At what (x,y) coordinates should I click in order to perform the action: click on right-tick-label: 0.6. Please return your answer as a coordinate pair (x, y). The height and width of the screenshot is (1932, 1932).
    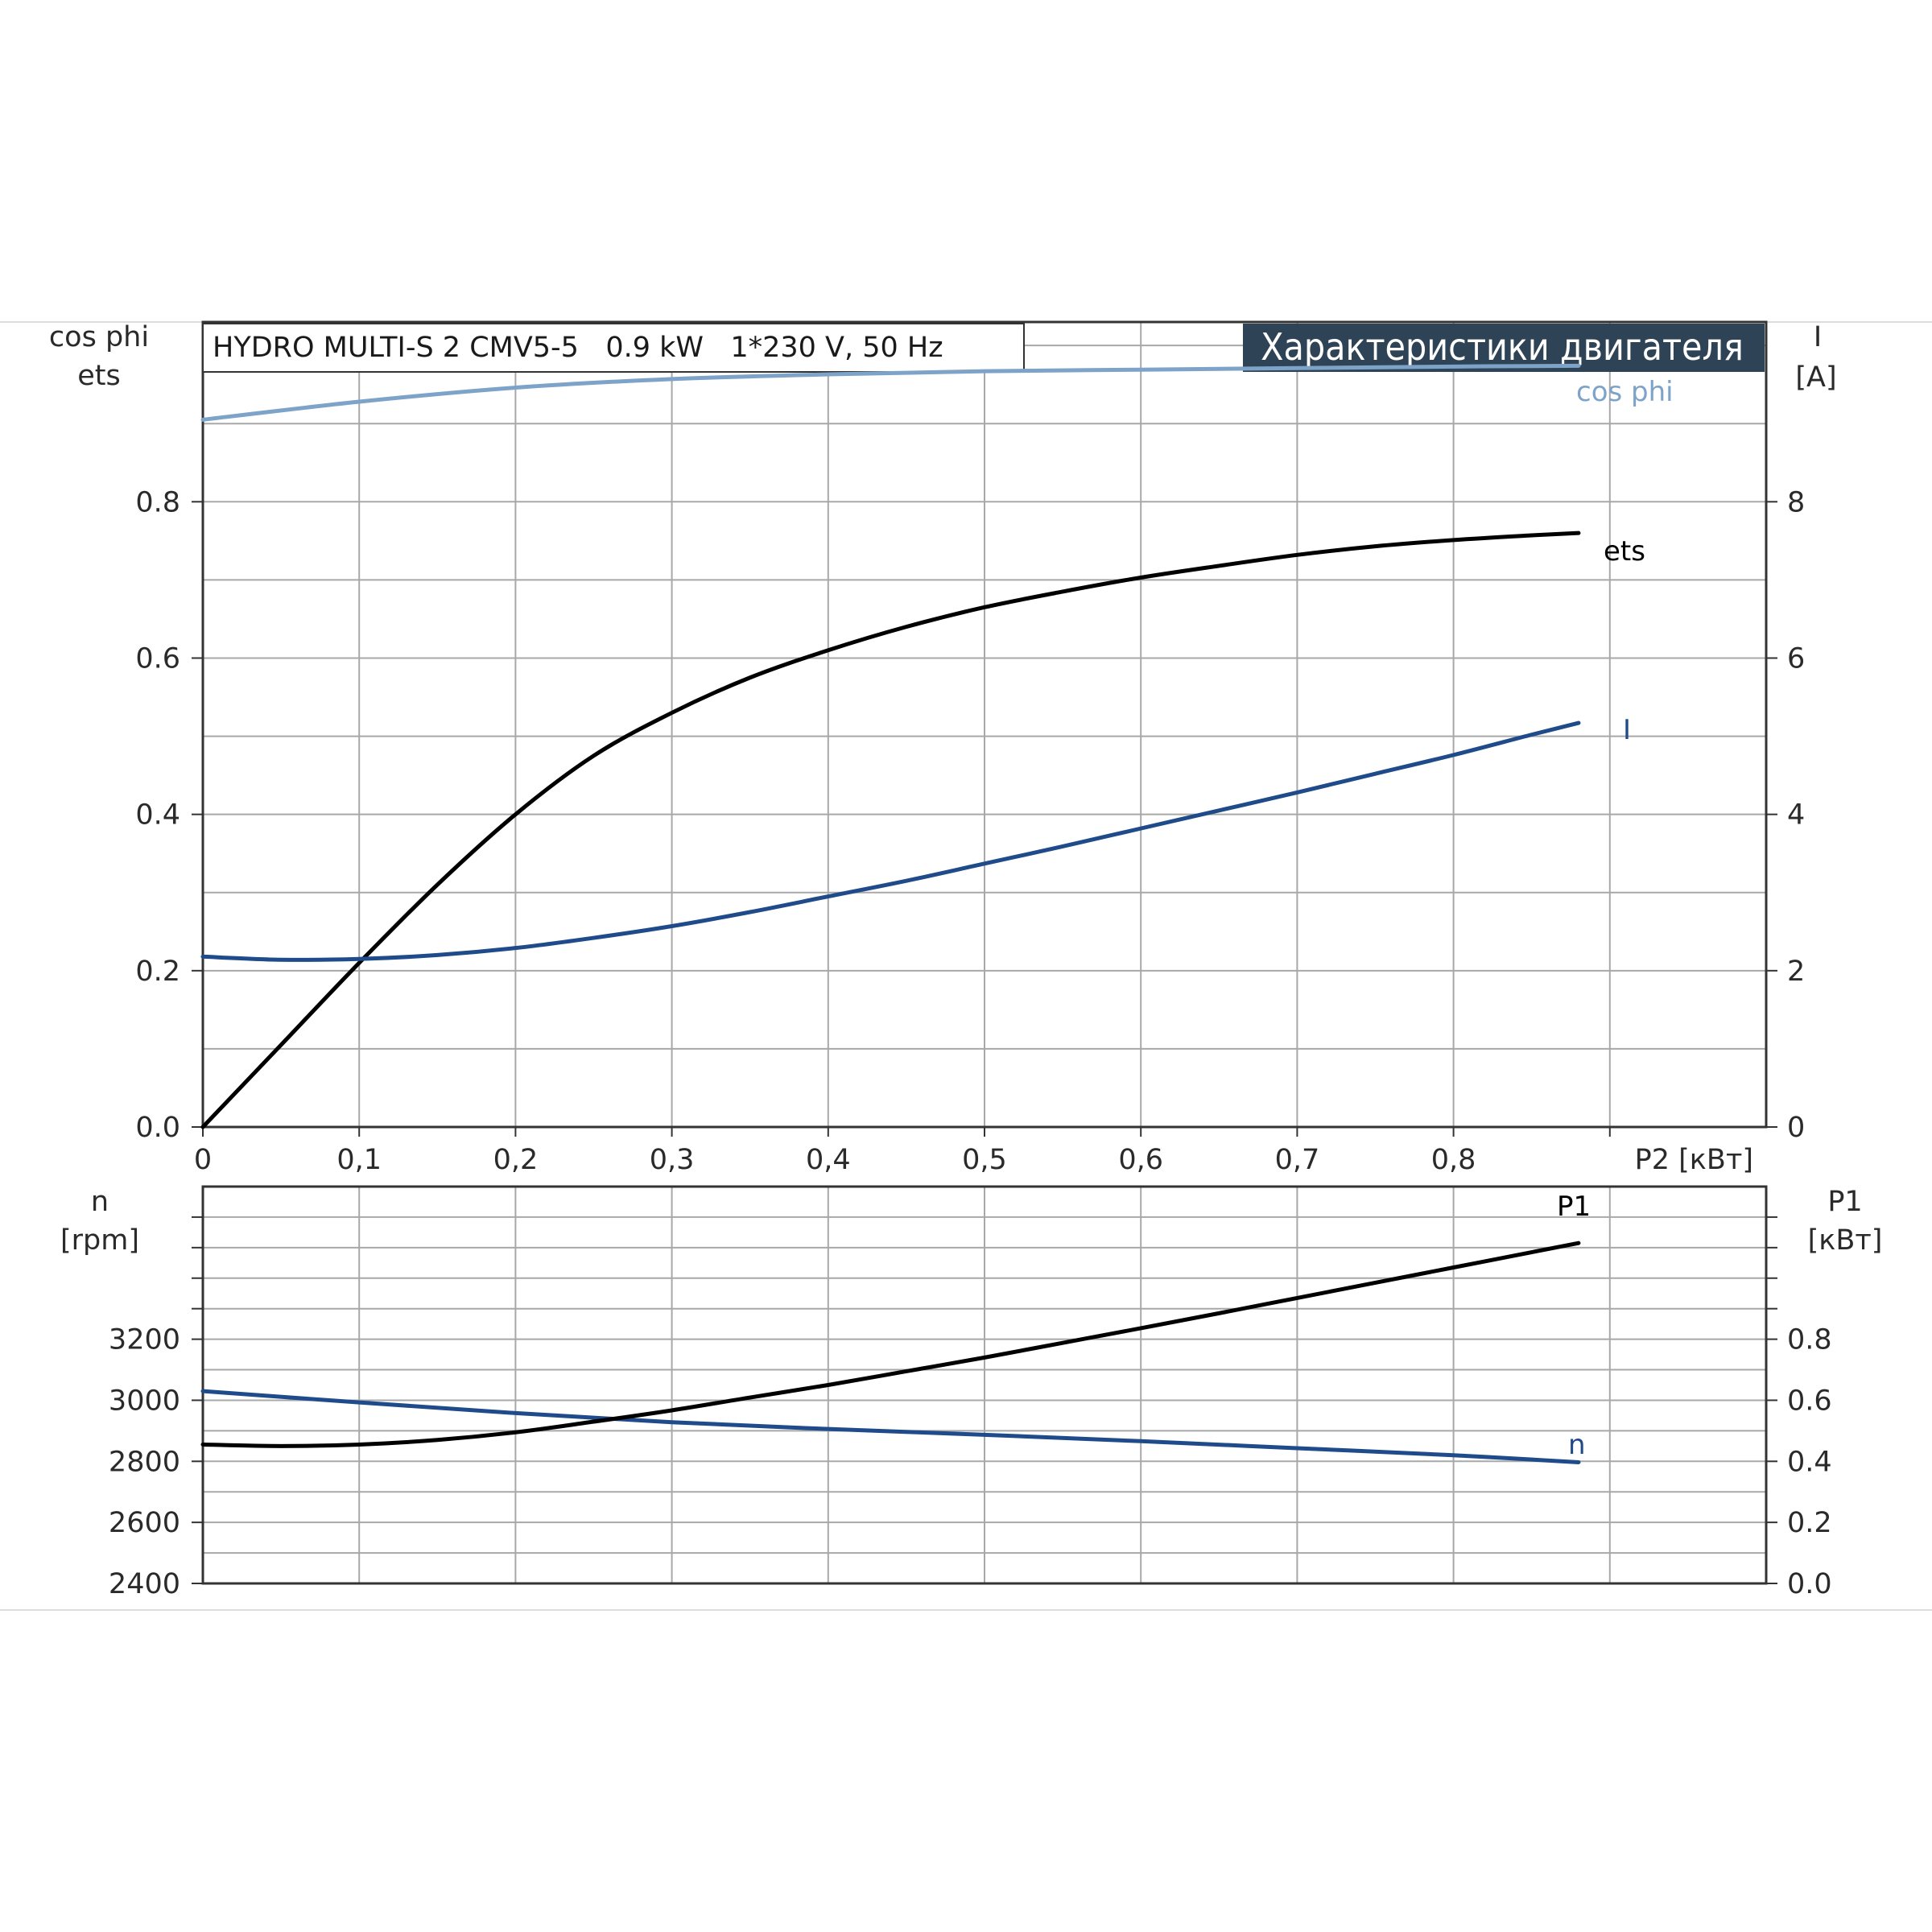
    Looking at the image, I should click on (1809, 1401).